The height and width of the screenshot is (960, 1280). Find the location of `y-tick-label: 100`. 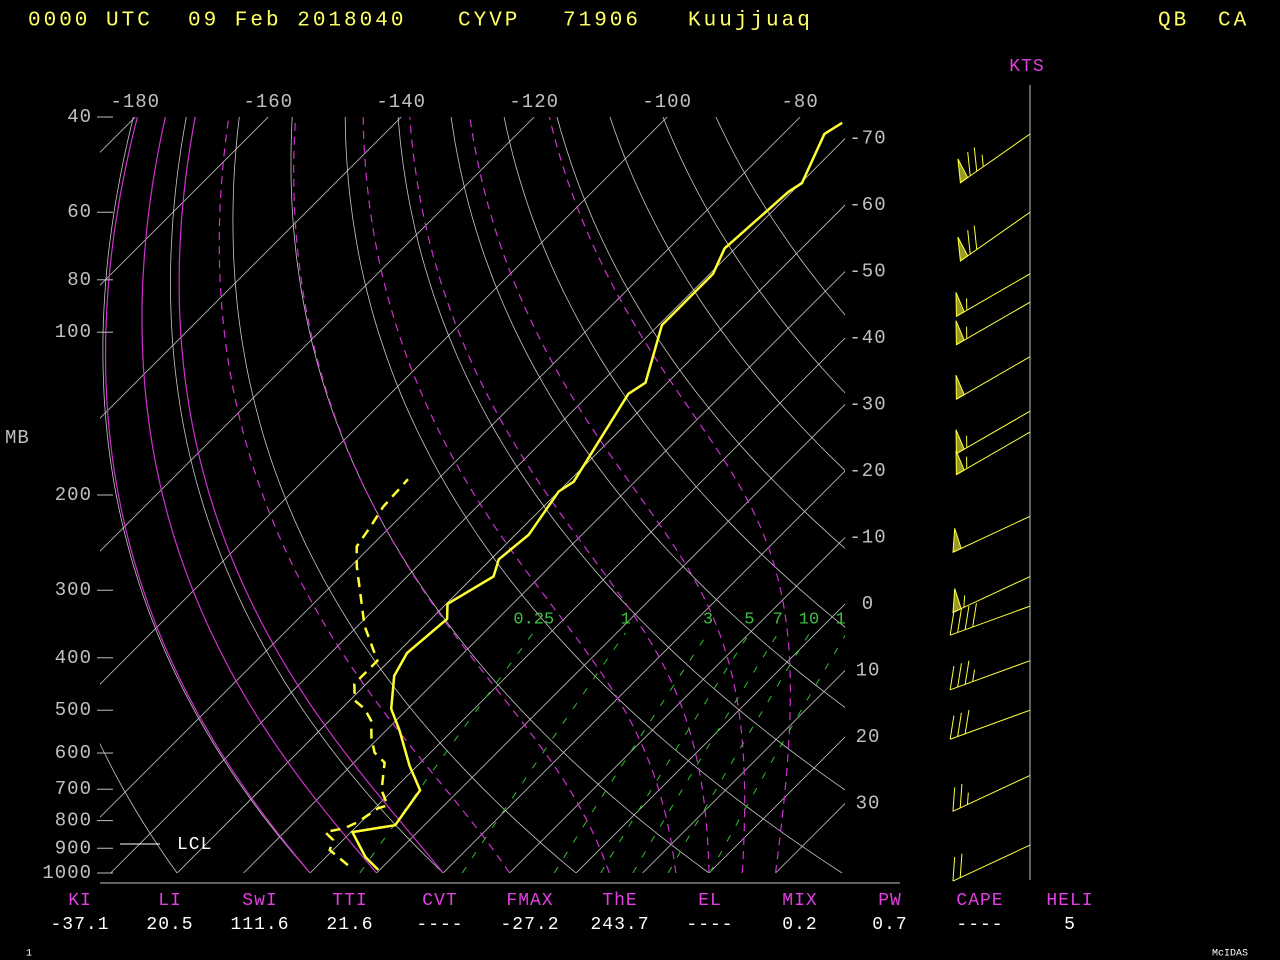

y-tick-label: 100 is located at coordinates (73, 332).